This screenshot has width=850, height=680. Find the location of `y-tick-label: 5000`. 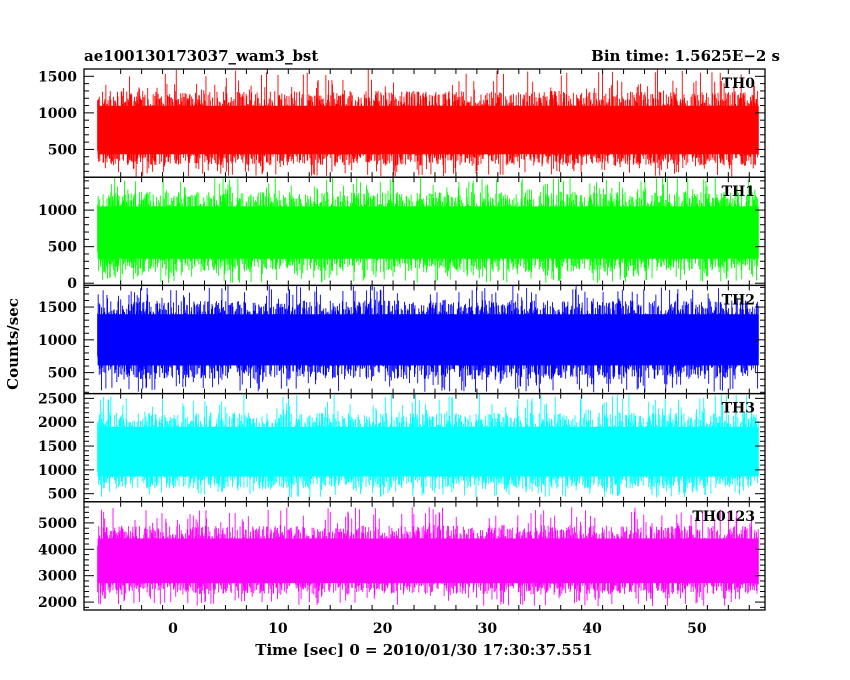

y-tick-label: 5000 is located at coordinates (57, 524).